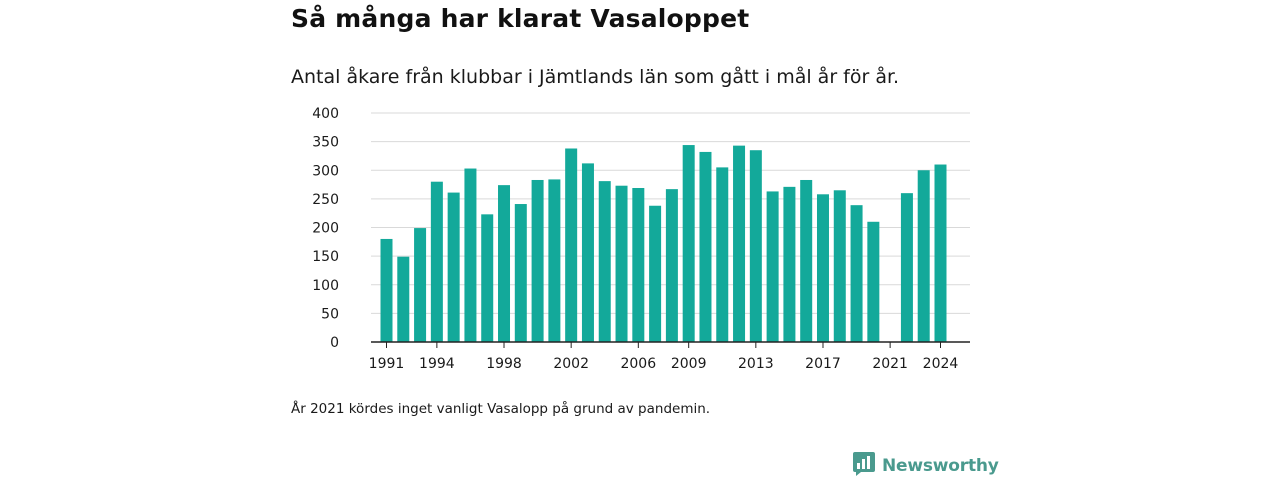 This screenshot has width=1280, height=481. I want to click on bar-2015, so click(789, 264).